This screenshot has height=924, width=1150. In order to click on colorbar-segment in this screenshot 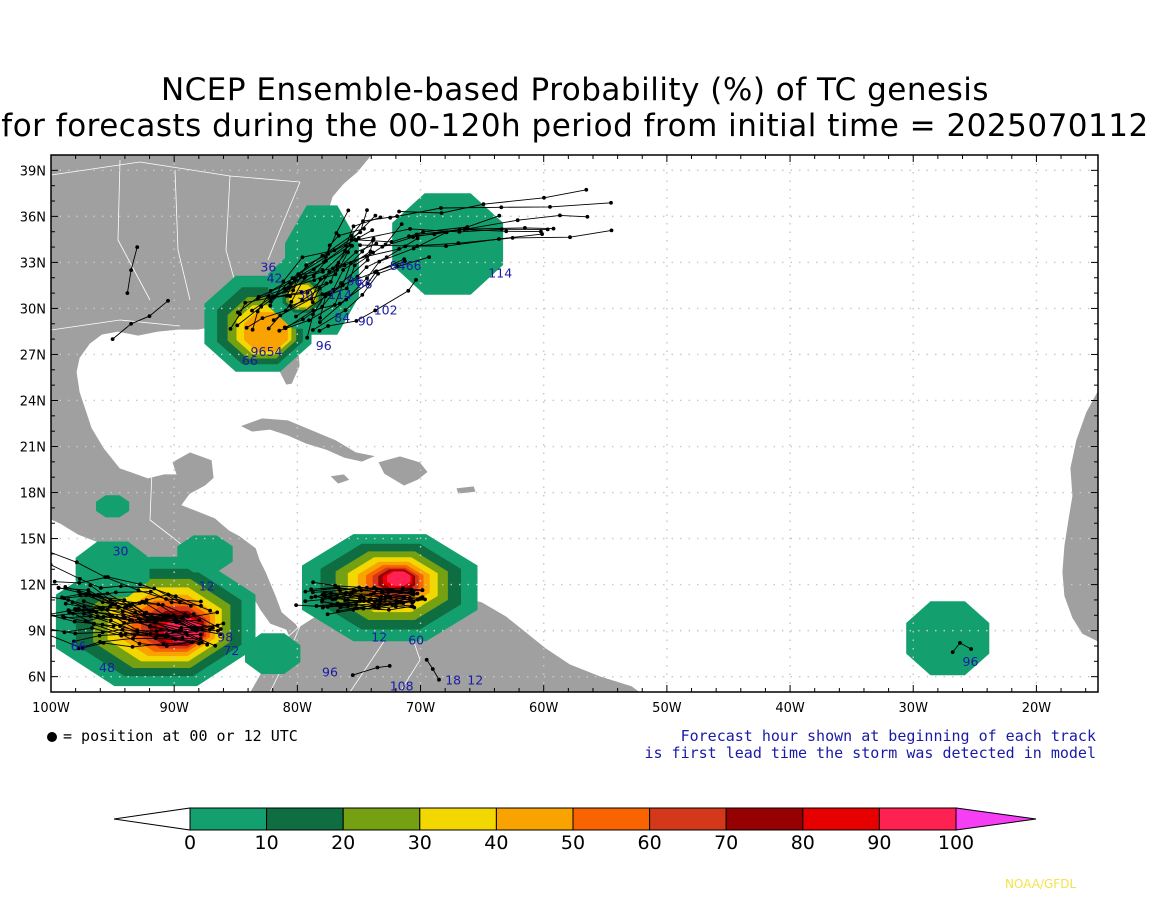, I will do `click(764, 819)`.